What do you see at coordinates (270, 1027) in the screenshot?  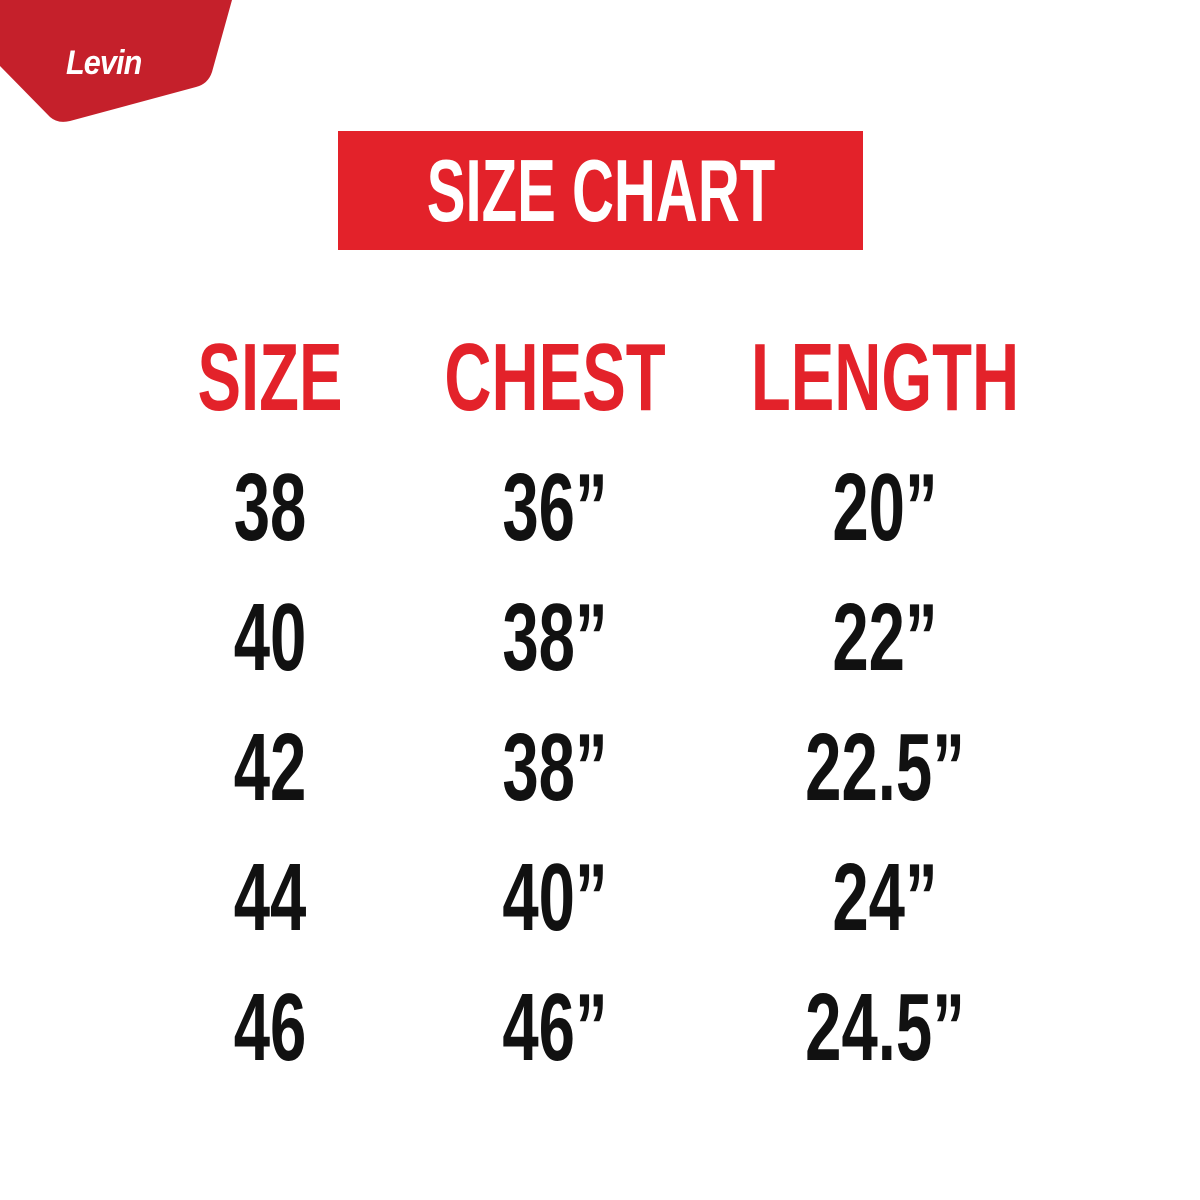 I see `size-value: 46` at bounding box center [270, 1027].